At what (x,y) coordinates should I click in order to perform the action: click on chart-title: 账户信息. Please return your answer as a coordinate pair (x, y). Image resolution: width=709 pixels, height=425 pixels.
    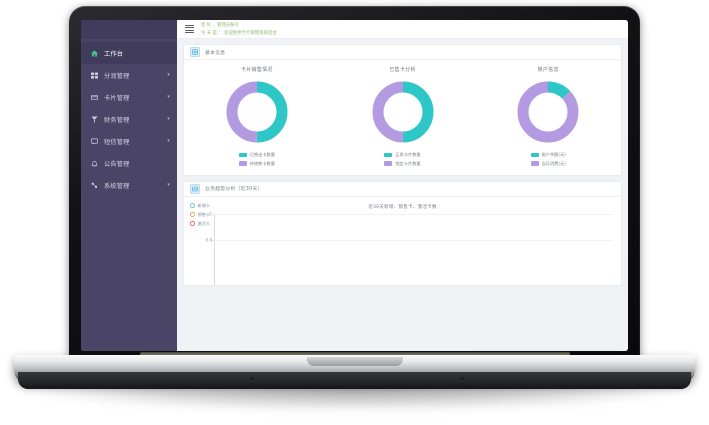
    Looking at the image, I should click on (548, 70).